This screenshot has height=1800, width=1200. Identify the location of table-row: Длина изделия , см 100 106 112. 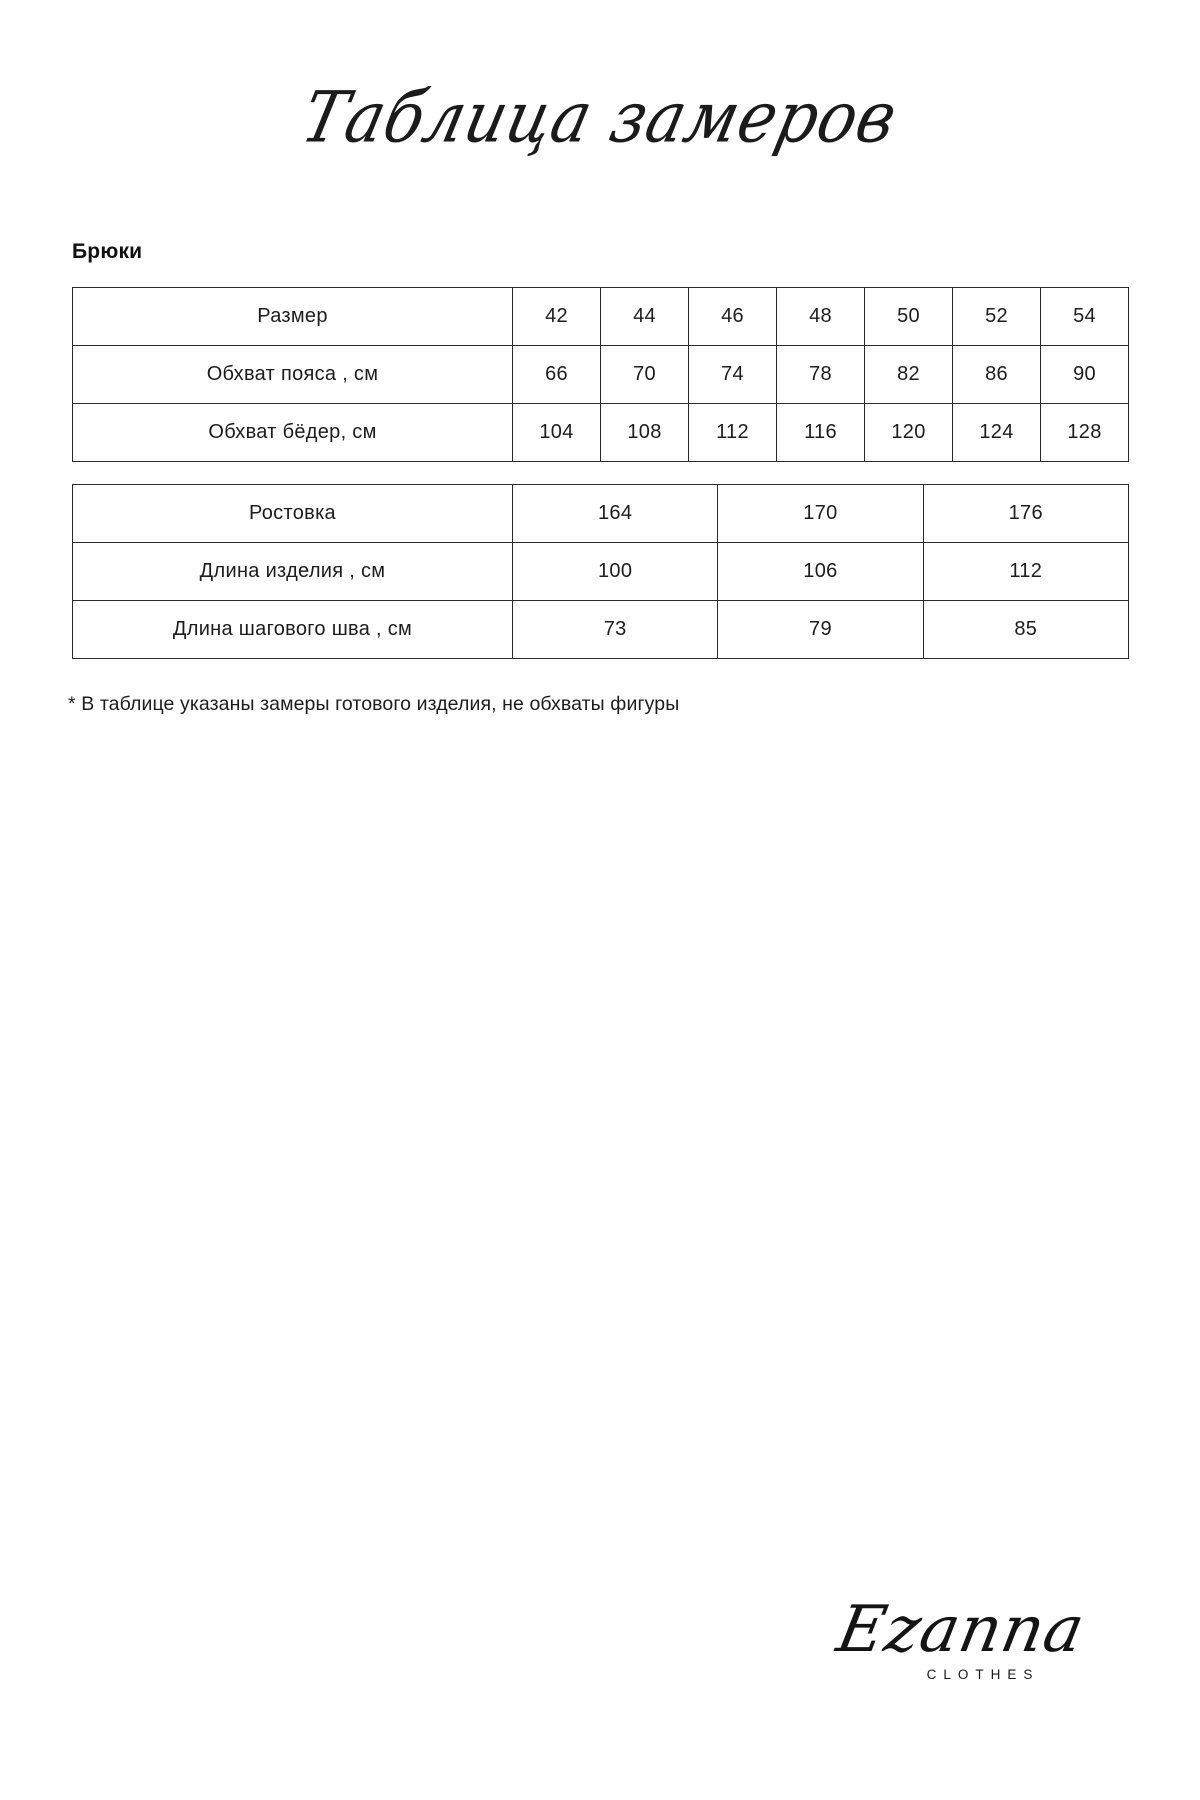
(600, 571).